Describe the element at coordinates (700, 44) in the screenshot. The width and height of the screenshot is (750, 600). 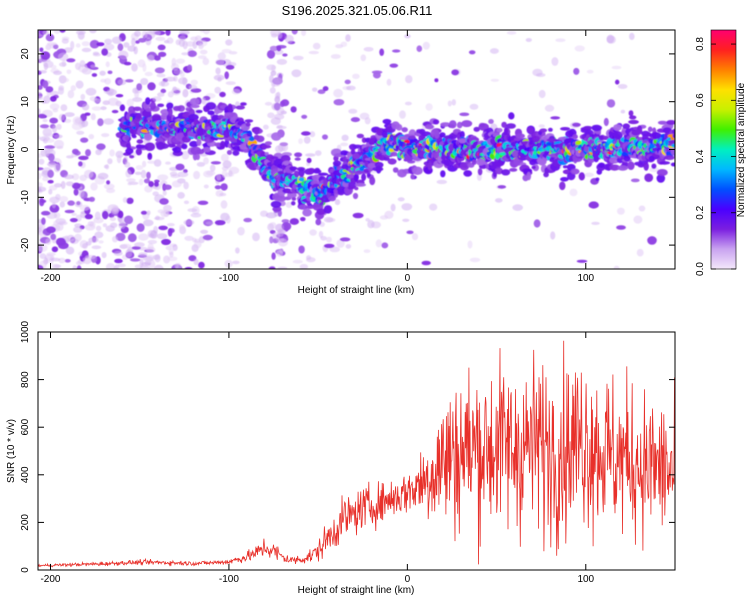
I see `colorbar-tick-label: 0.8` at that location.